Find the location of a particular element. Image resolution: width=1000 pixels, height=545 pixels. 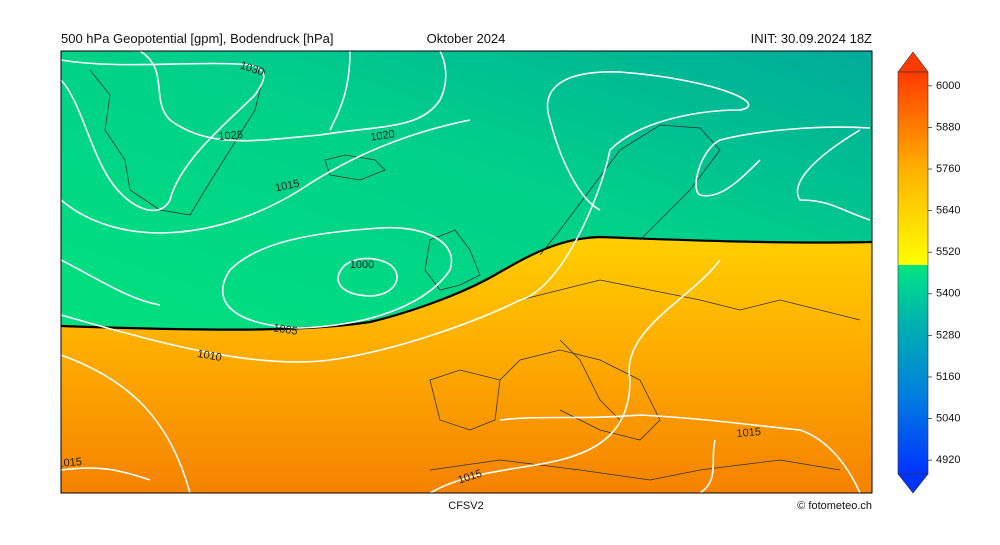

colorbar-bar is located at coordinates (913, 273).